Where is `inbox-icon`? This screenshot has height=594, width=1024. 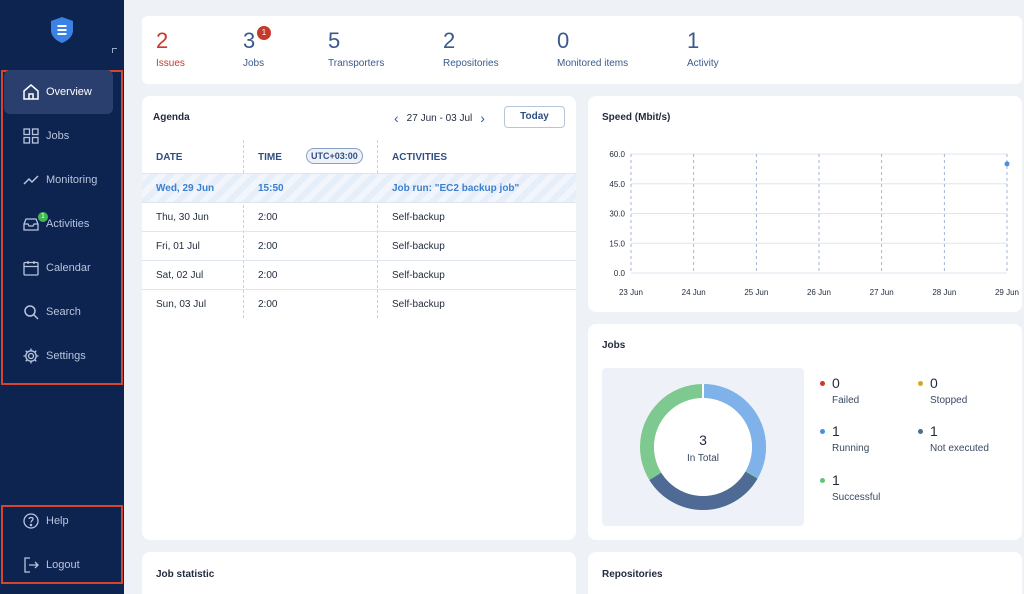 inbox-icon is located at coordinates (31, 224).